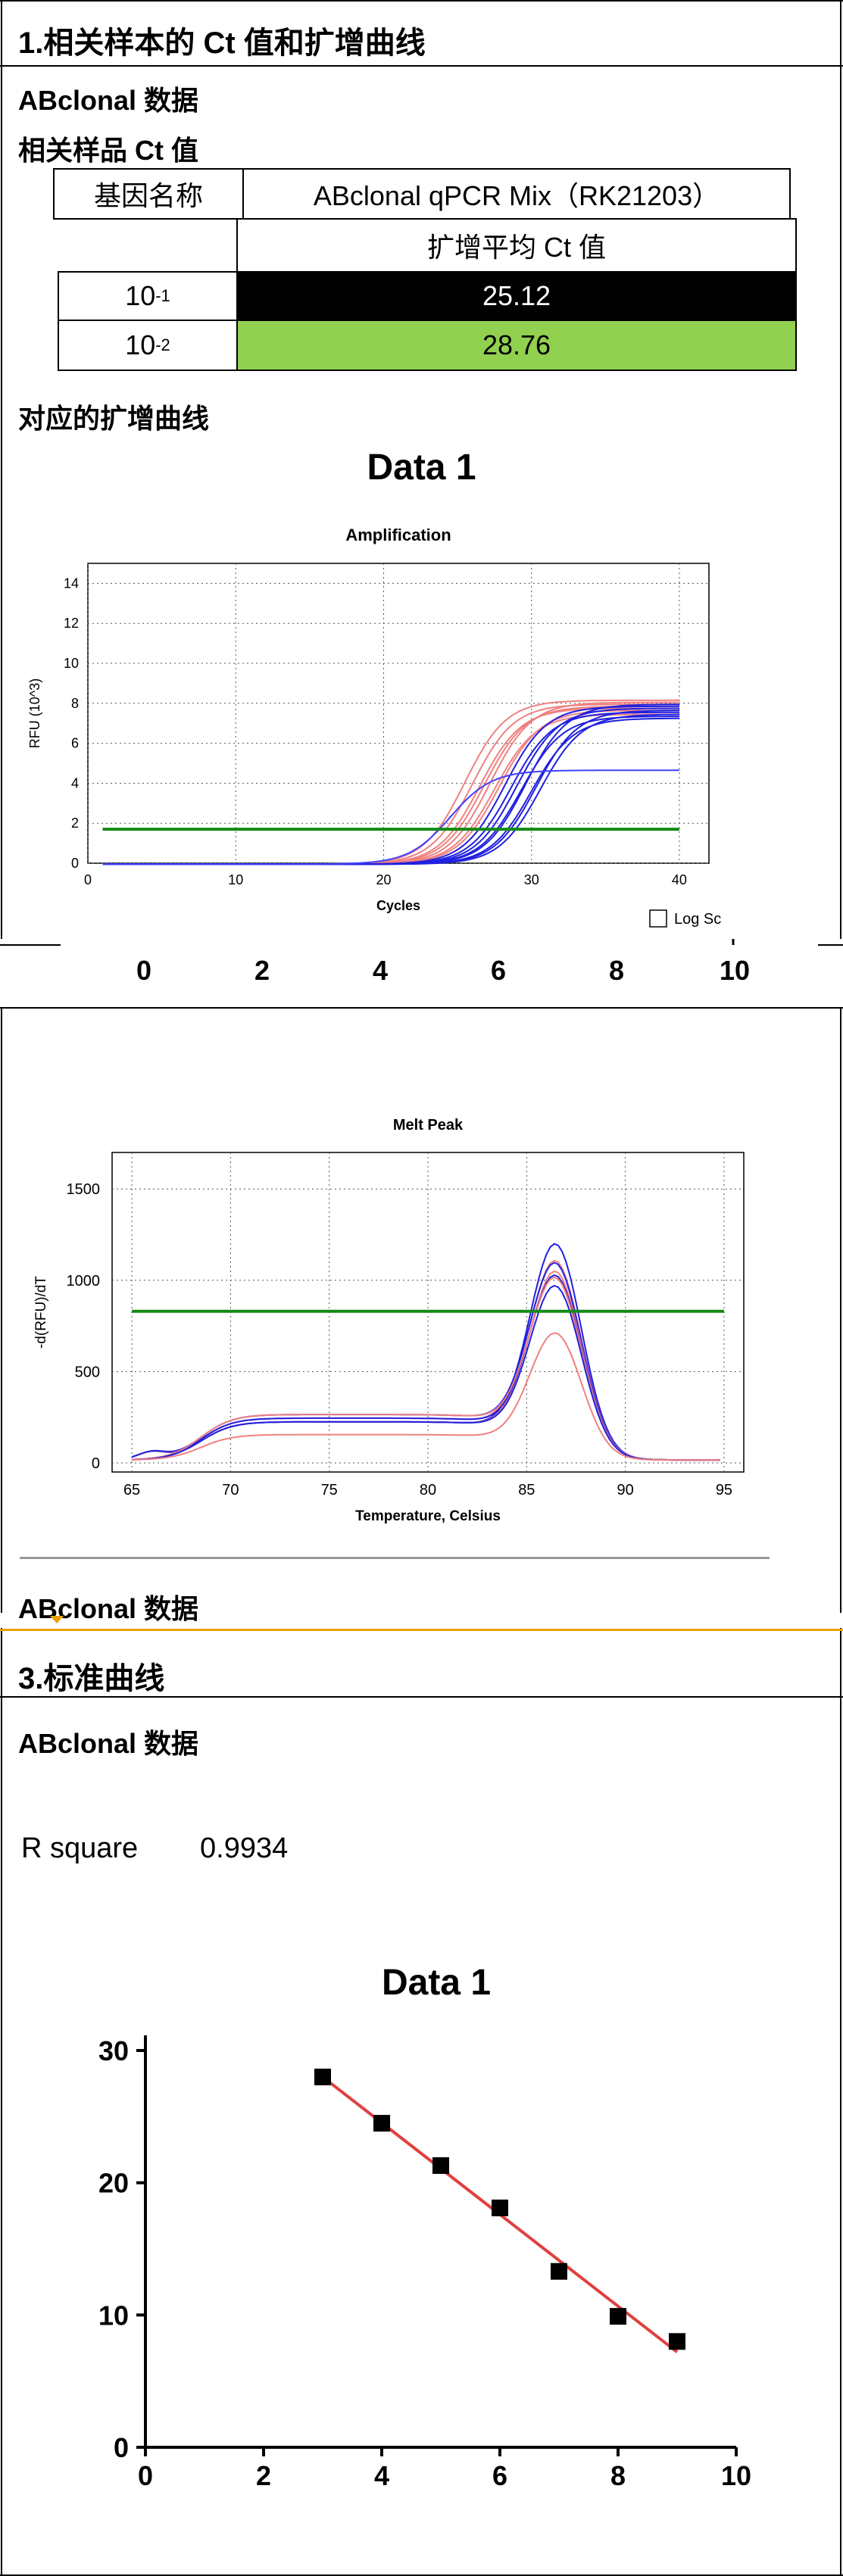 Image resolution: width=843 pixels, height=2576 pixels. Describe the element at coordinates (381, 2475) in the screenshot. I see `std-x-tick-label: 4` at that location.